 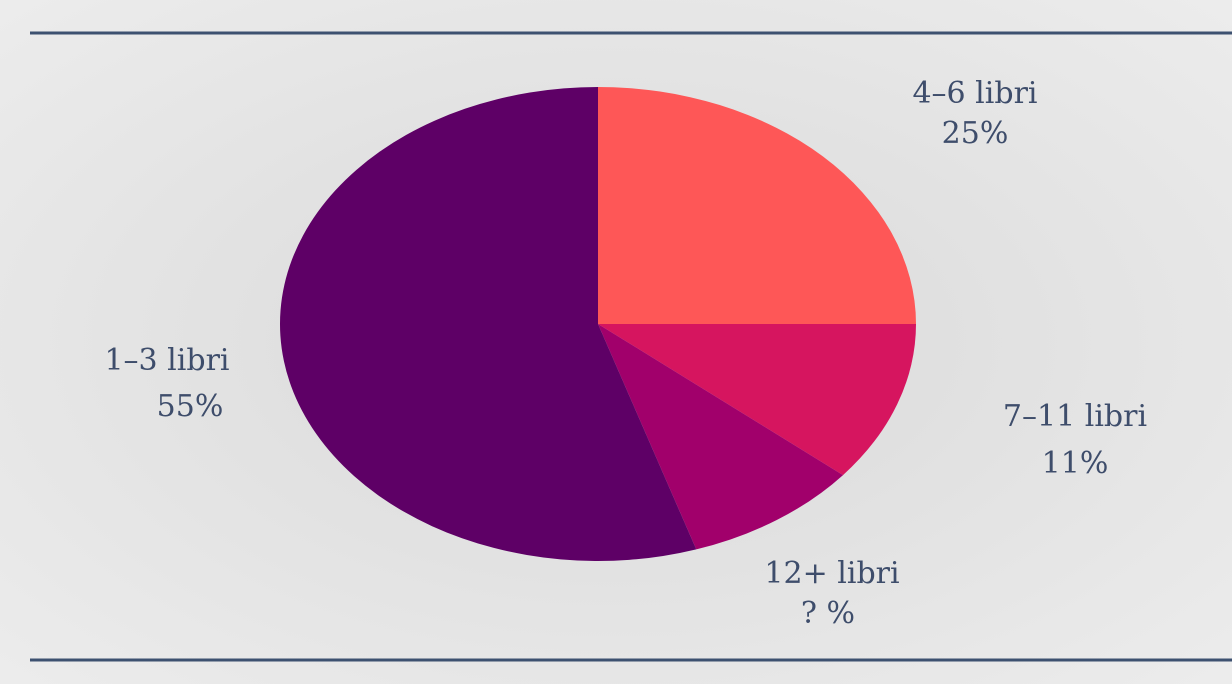 I want to click on slice-value-label: 11%, so click(x=1075, y=463).